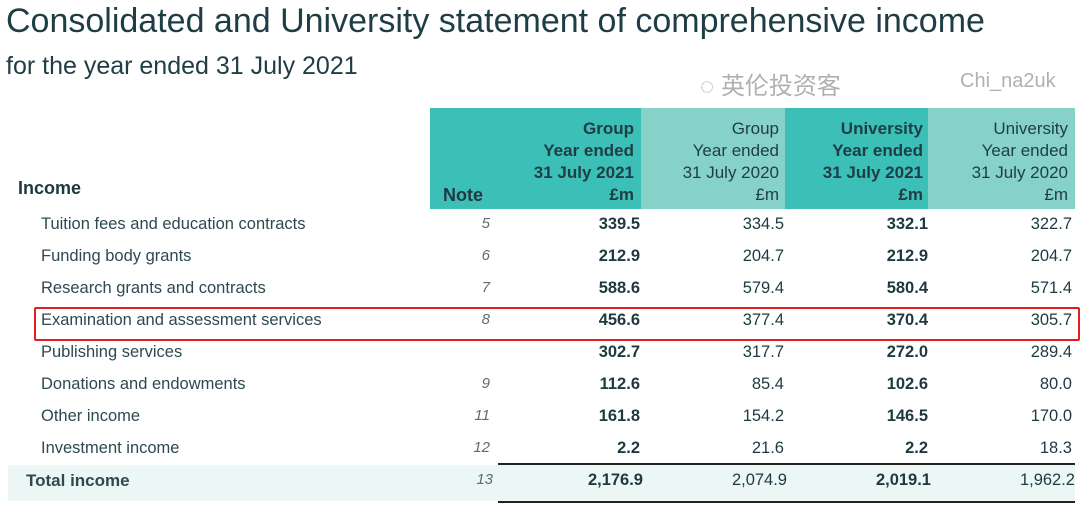  I want to click on header-group-2020: Group Year ended 31 July 2020 £m, so click(730, 161).